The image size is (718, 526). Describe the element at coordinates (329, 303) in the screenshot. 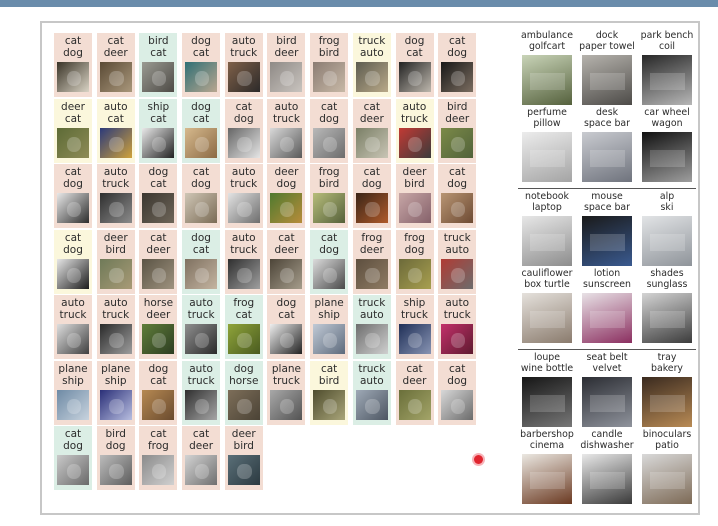

I see `top-prediction-label: plane` at that location.